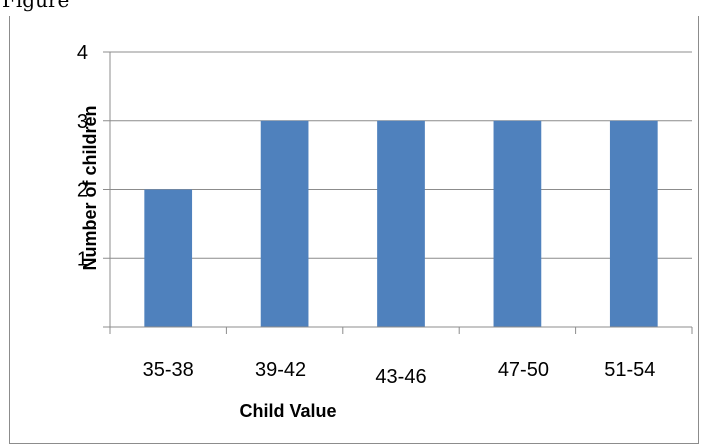 Image resolution: width=703 pixels, height=445 pixels. I want to click on x-tick-label-43-46: 43-46, so click(400, 377).